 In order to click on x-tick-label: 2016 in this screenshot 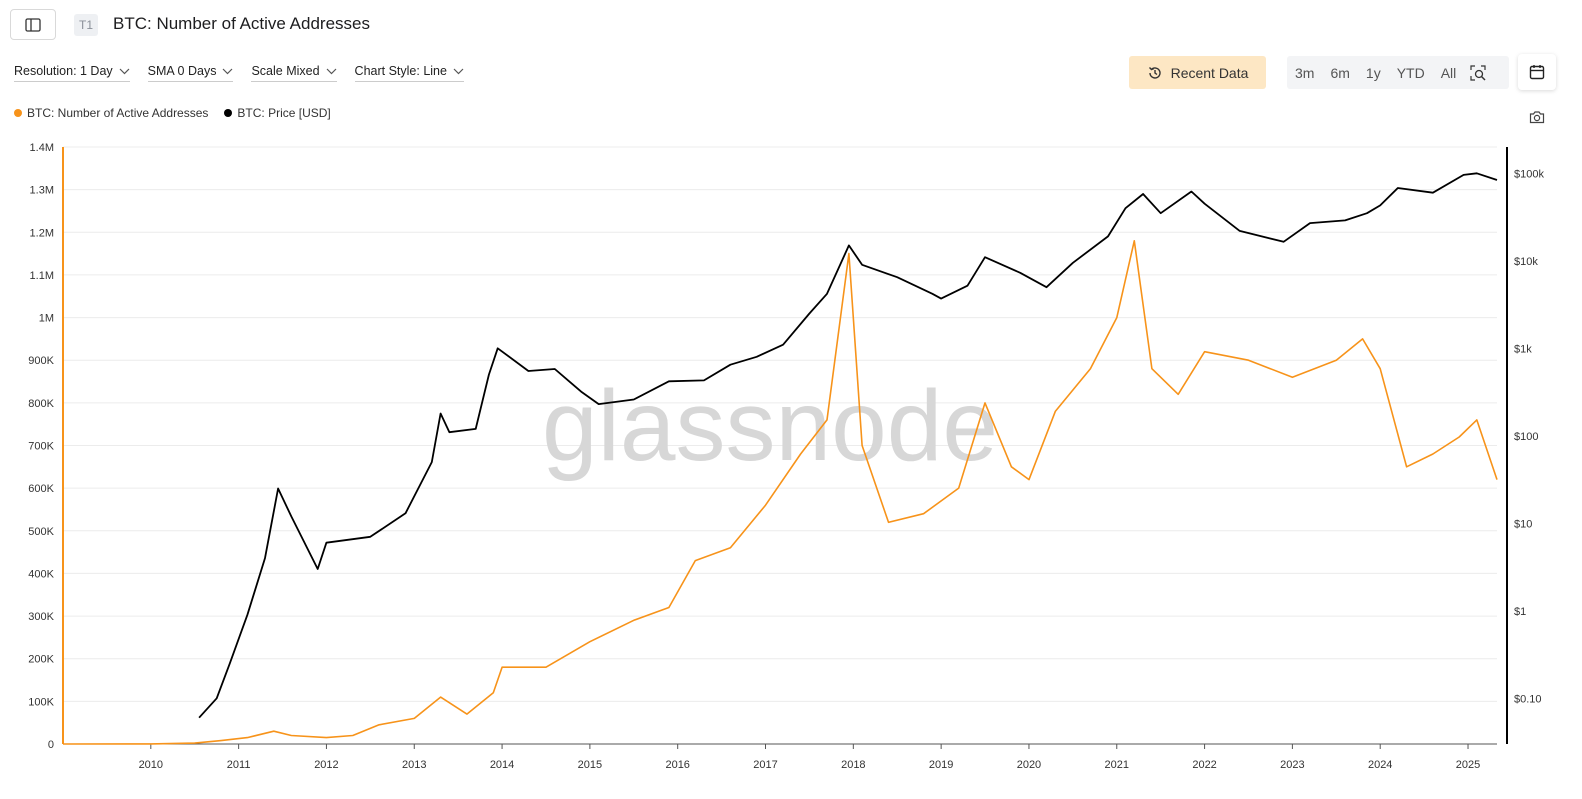, I will do `click(677, 765)`.